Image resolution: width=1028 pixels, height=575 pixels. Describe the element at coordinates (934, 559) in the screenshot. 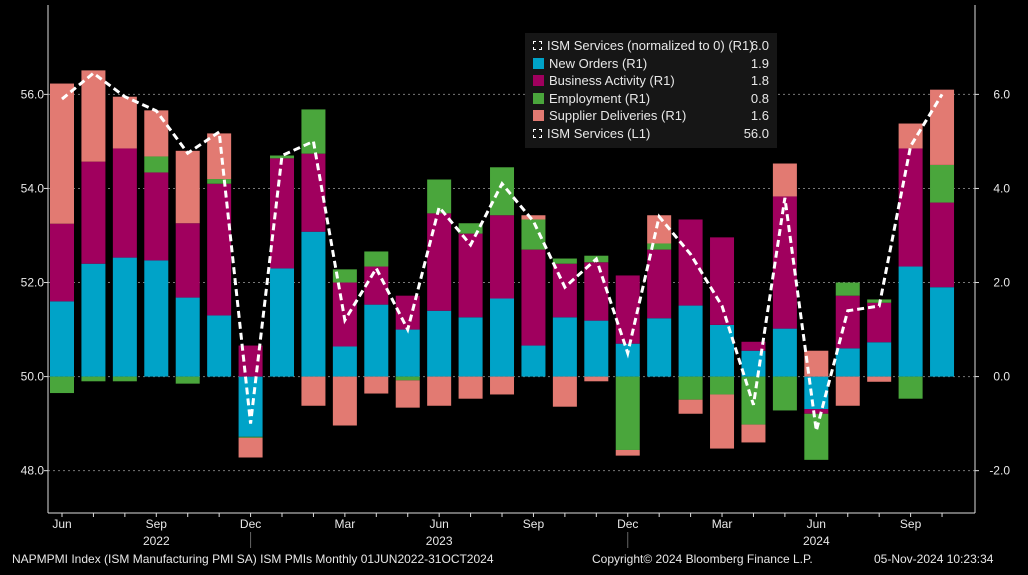

I see `footer-timestamp: 05-Nov-2024 10:23:34` at that location.